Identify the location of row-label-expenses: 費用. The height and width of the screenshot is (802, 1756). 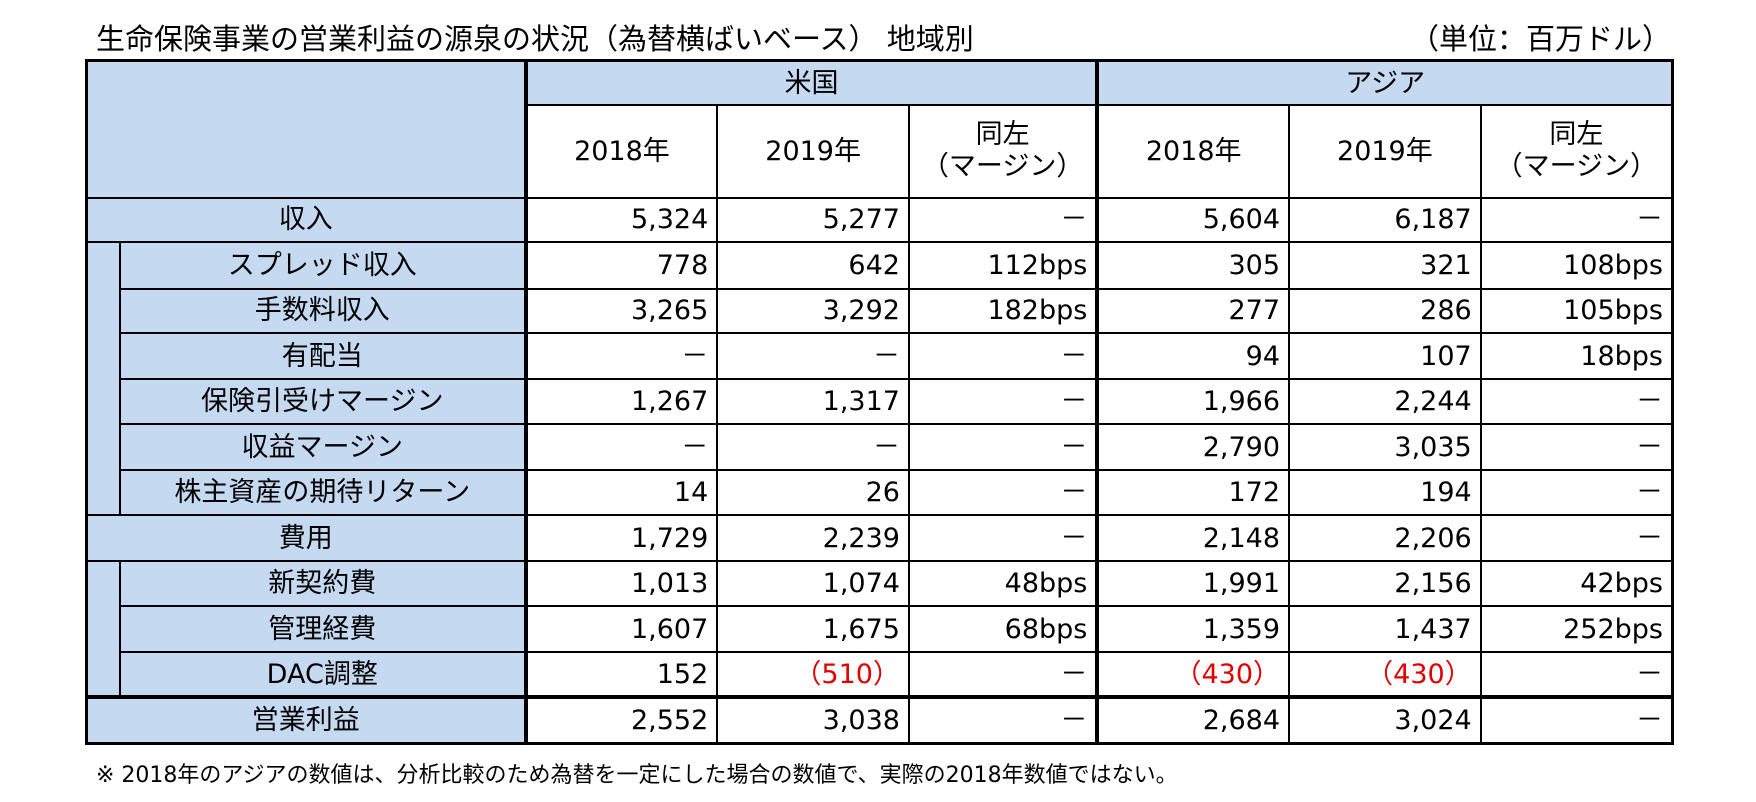
(306, 538).